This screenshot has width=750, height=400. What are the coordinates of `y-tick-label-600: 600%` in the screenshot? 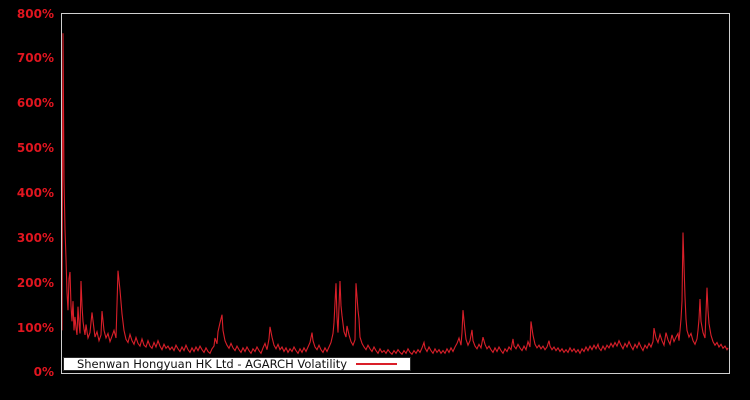 It's located at (35, 103).